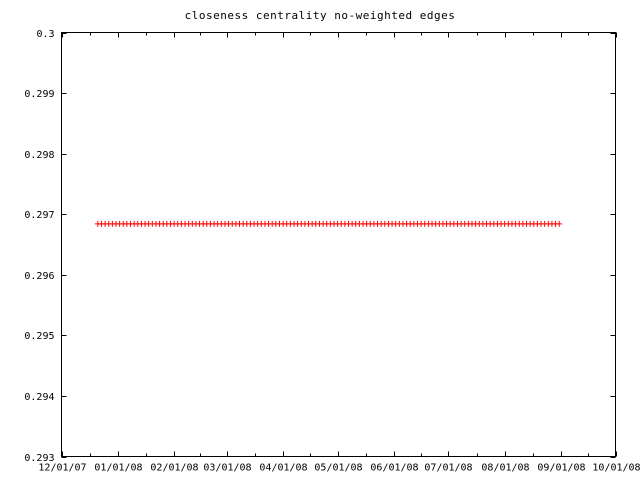  What do you see at coordinates (174, 468) in the screenshot?
I see `x-tick-label: 02/01/08` at bounding box center [174, 468].